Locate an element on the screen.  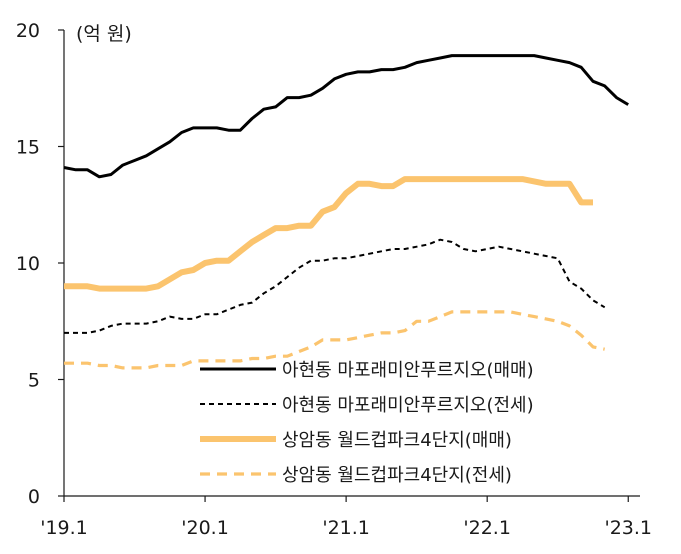
legend-label: 상암동 월드컵파크4단지(매매) is located at coordinates (397, 440).